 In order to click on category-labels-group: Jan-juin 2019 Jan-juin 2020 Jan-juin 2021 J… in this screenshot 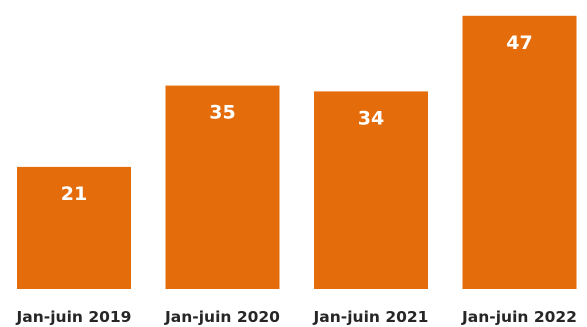, I will do `click(296, 317)`.